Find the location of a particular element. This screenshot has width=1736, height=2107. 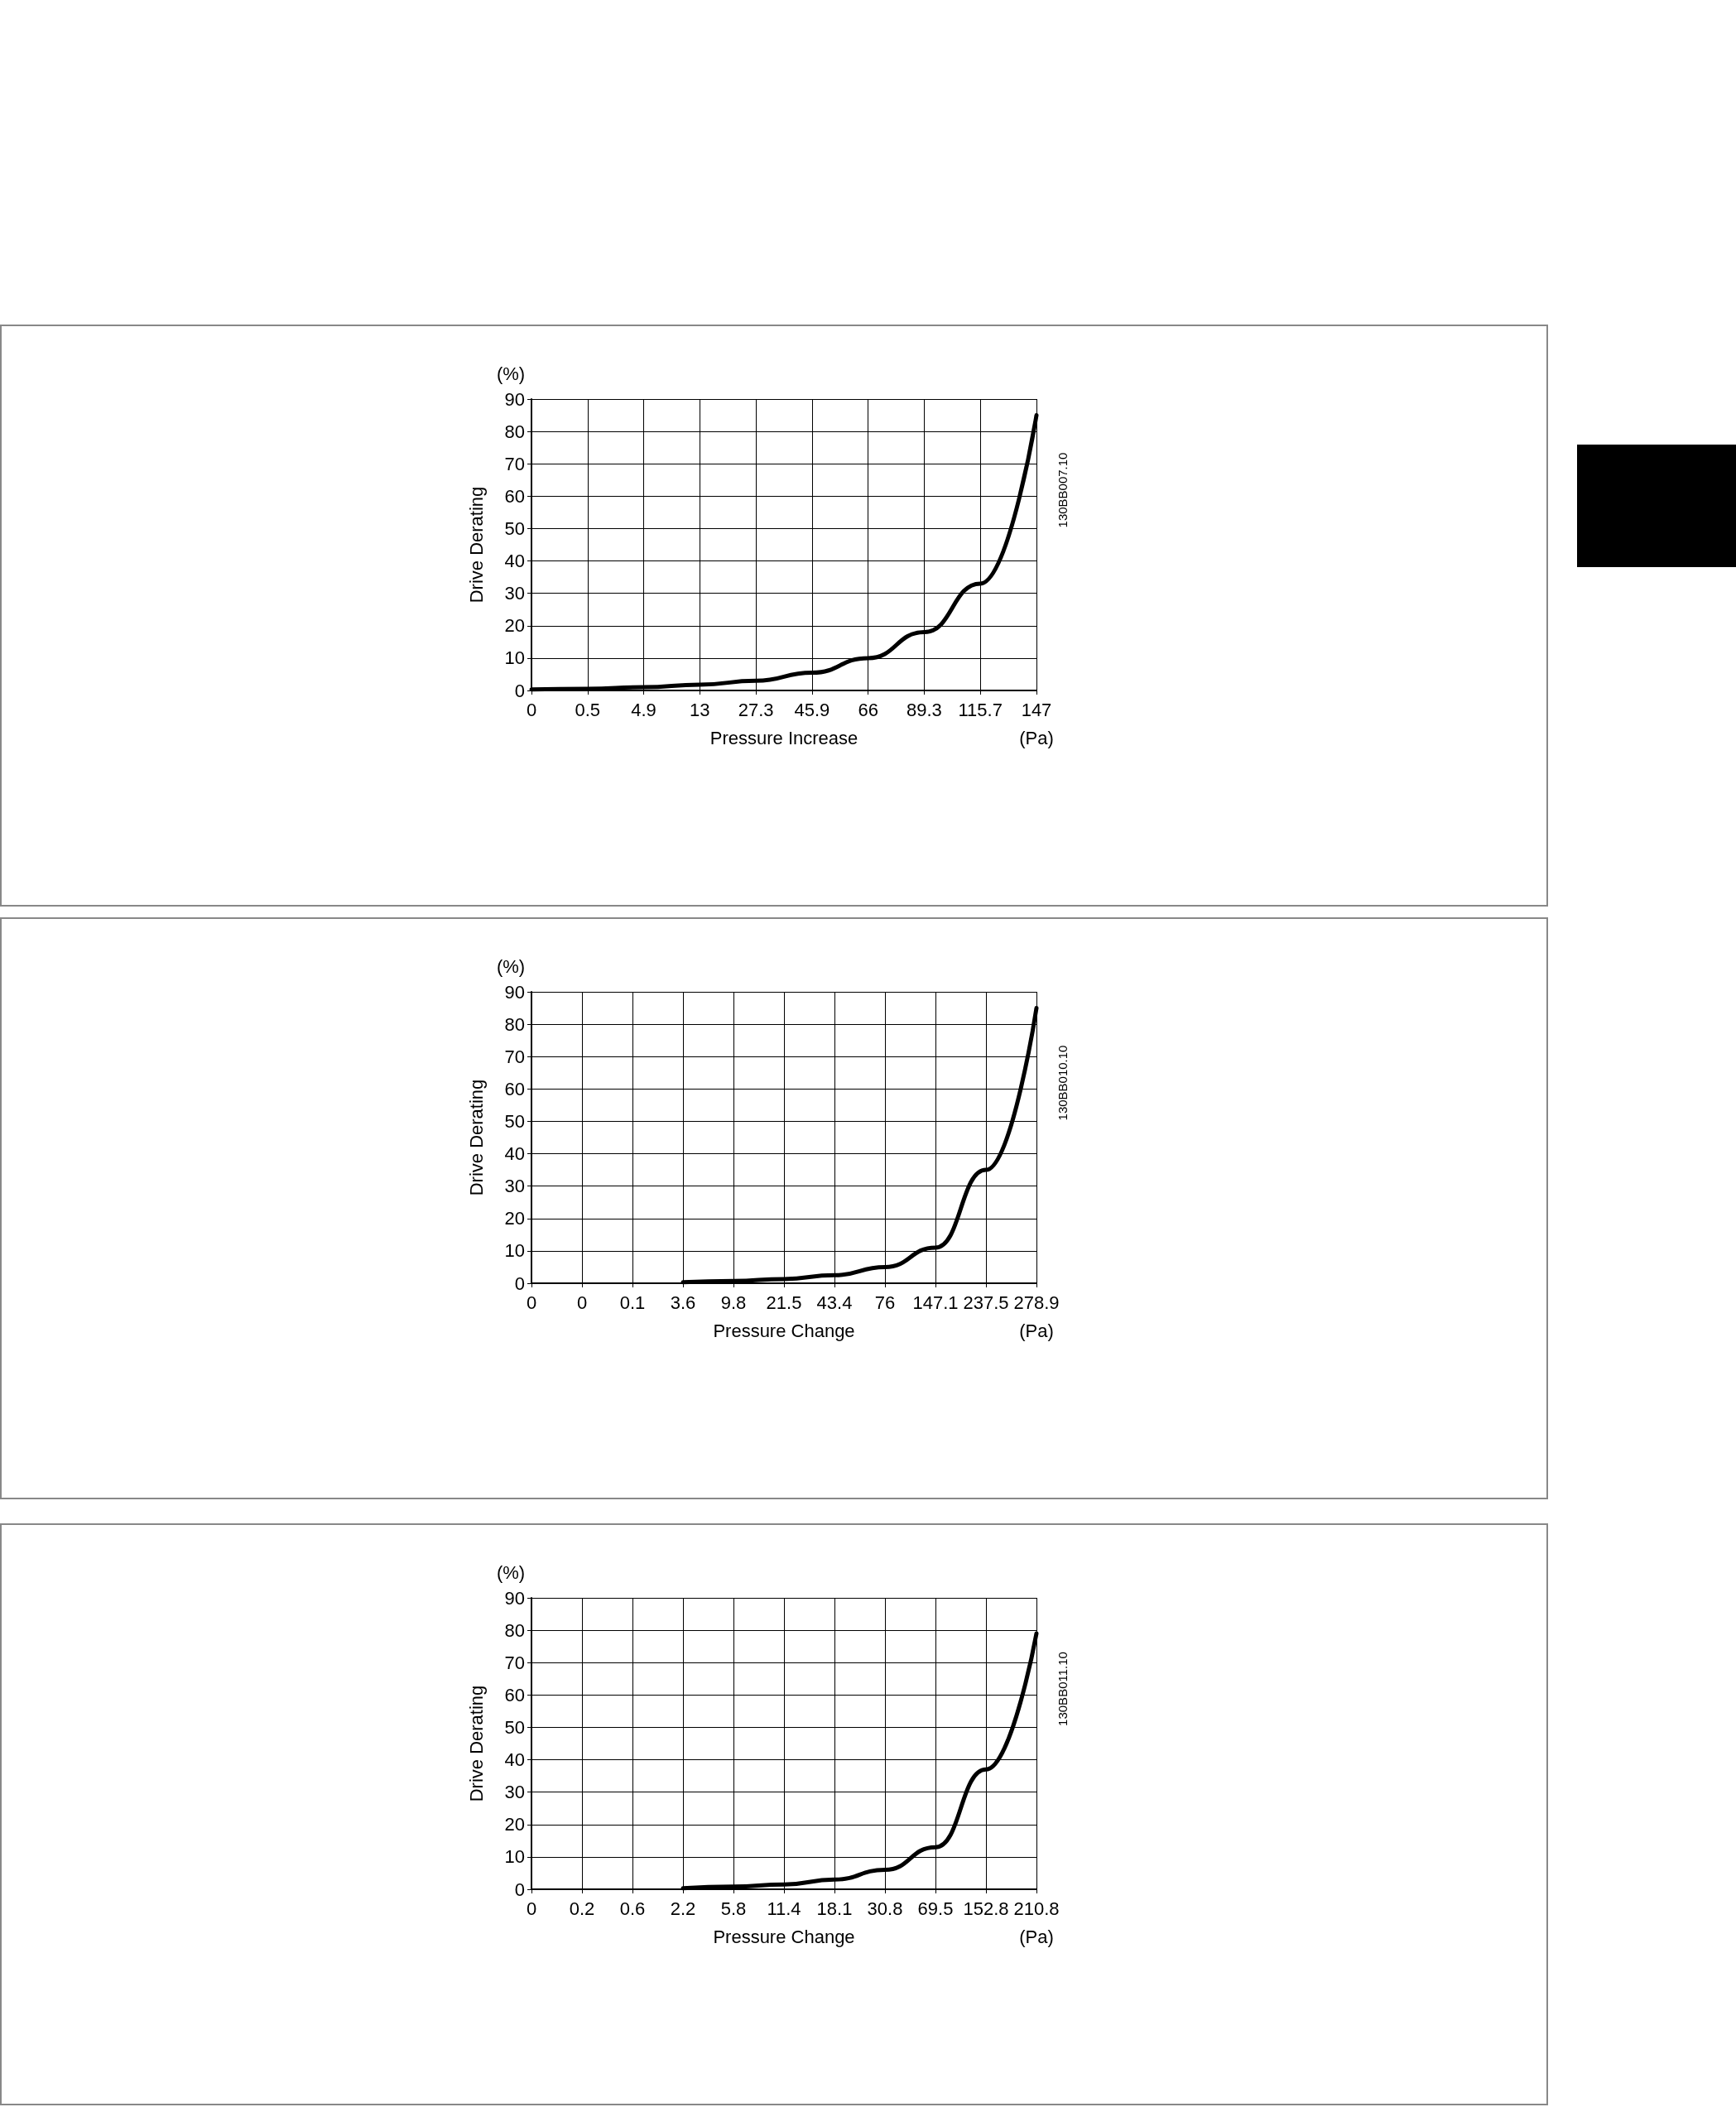

x-tick-label: 30.8 is located at coordinates (885, 1908).